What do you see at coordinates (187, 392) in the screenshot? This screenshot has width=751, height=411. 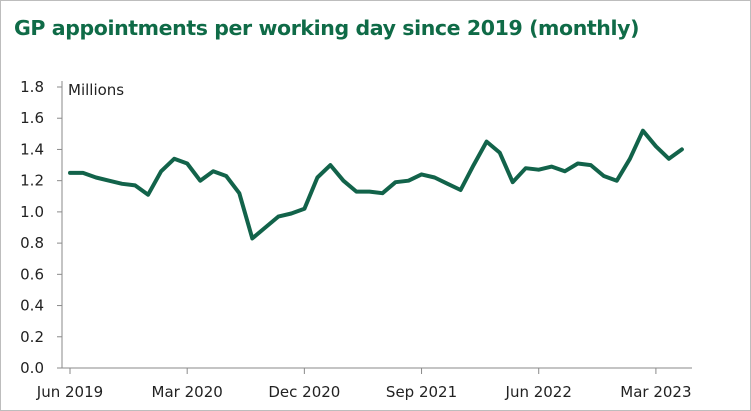 I see `x-tick-label: Mar 2020` at bounding box center [187, 392].